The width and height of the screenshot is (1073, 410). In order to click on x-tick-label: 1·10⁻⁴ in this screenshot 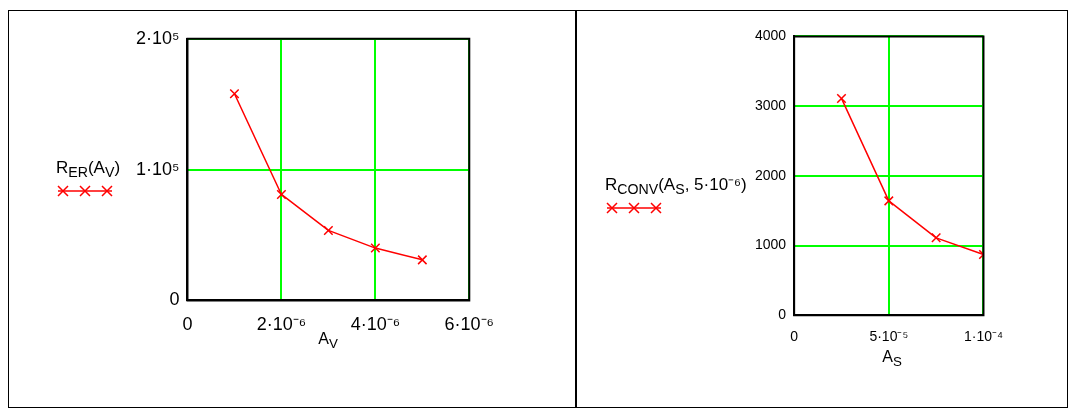, I will do `click(983, 336)`.